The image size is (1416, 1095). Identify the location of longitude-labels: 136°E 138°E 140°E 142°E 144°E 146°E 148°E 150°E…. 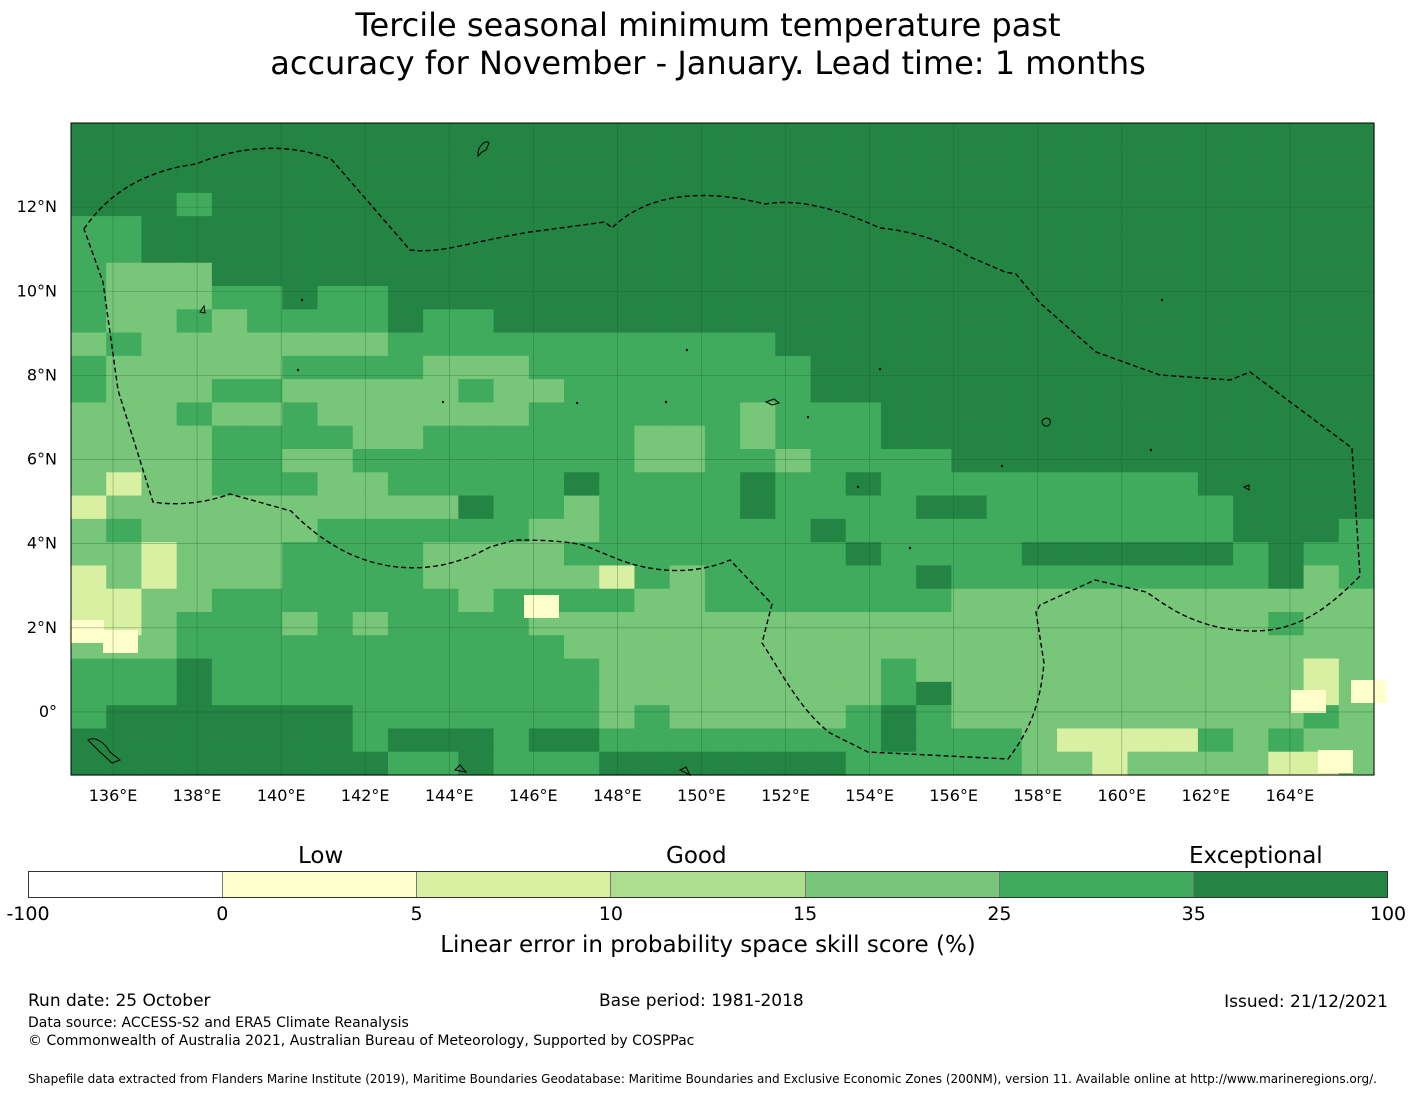
(702, 795).